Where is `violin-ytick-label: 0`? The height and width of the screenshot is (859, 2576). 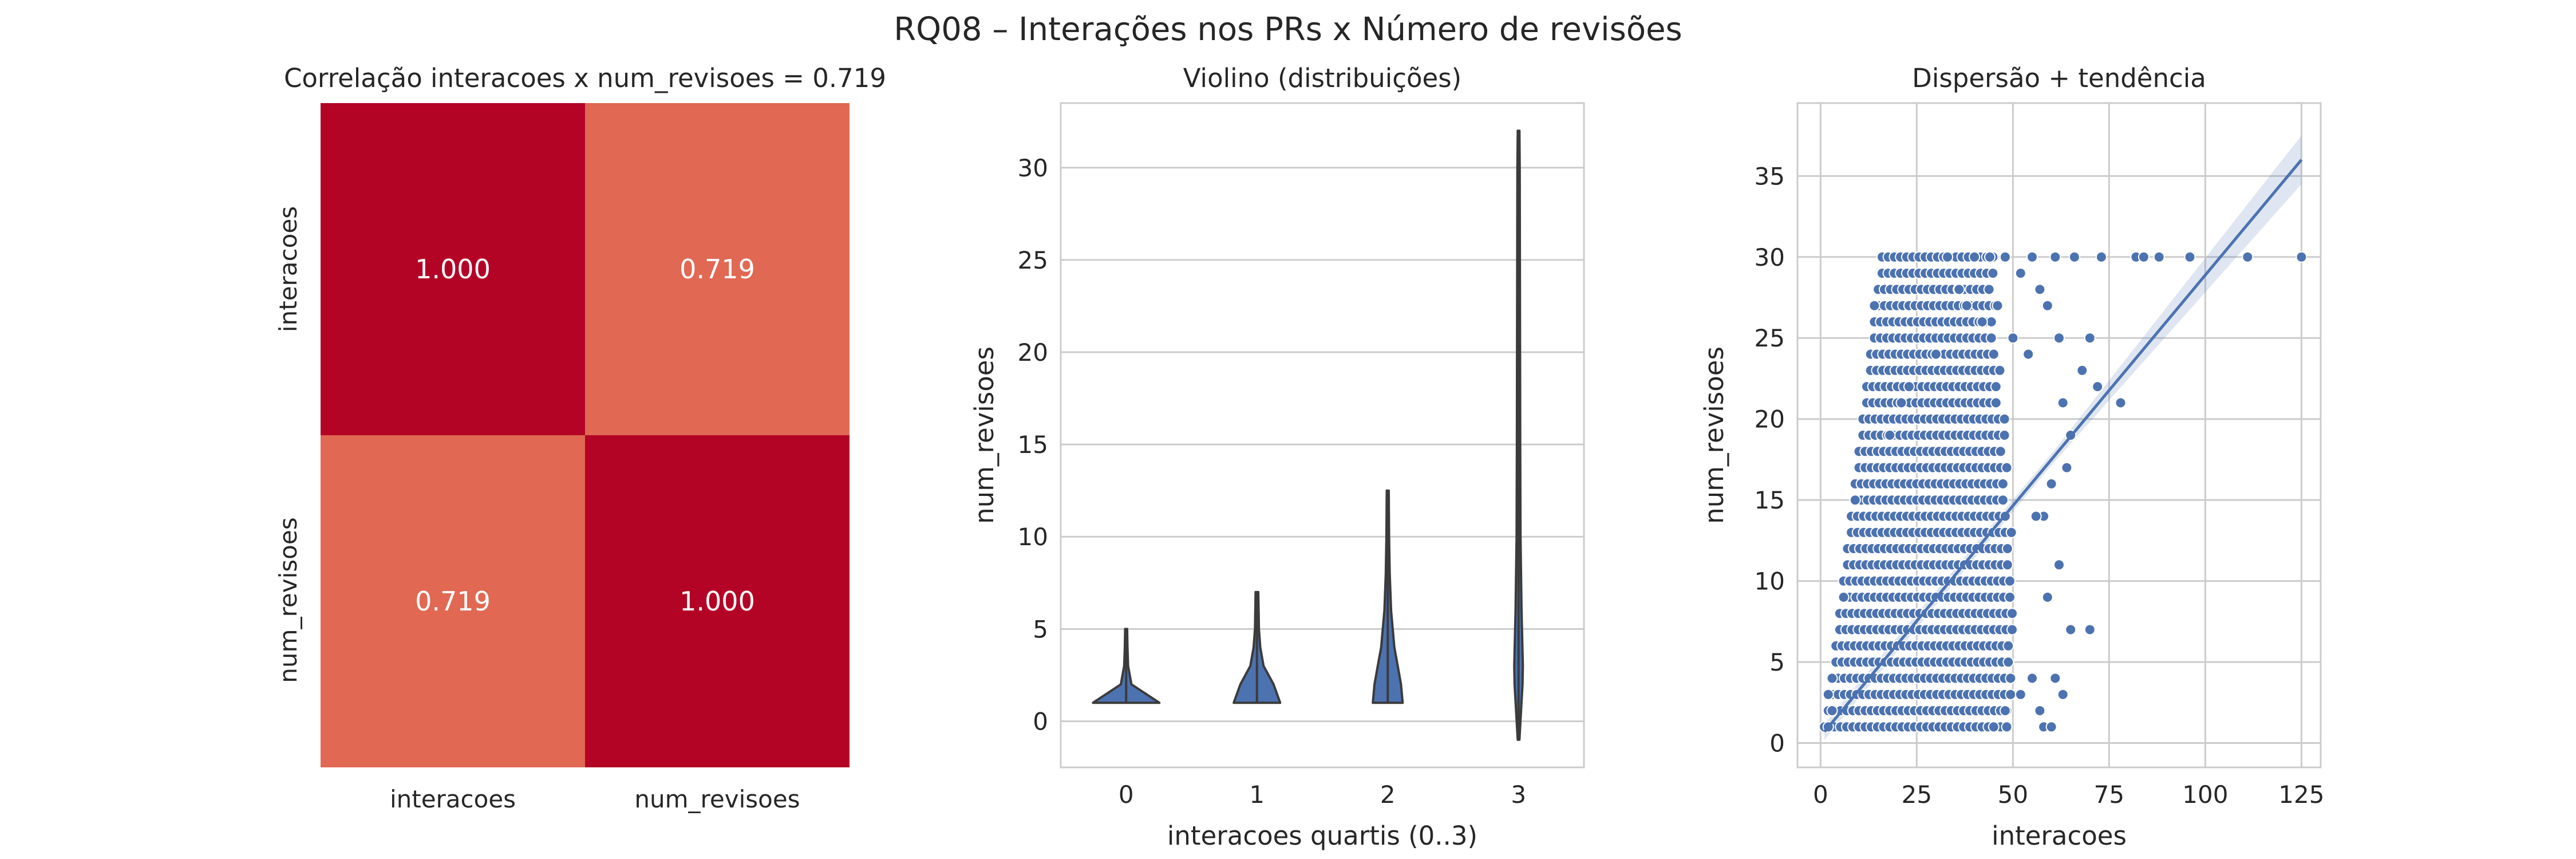 violin-ytick-label: 0 is located at coordinates (1040, 721).